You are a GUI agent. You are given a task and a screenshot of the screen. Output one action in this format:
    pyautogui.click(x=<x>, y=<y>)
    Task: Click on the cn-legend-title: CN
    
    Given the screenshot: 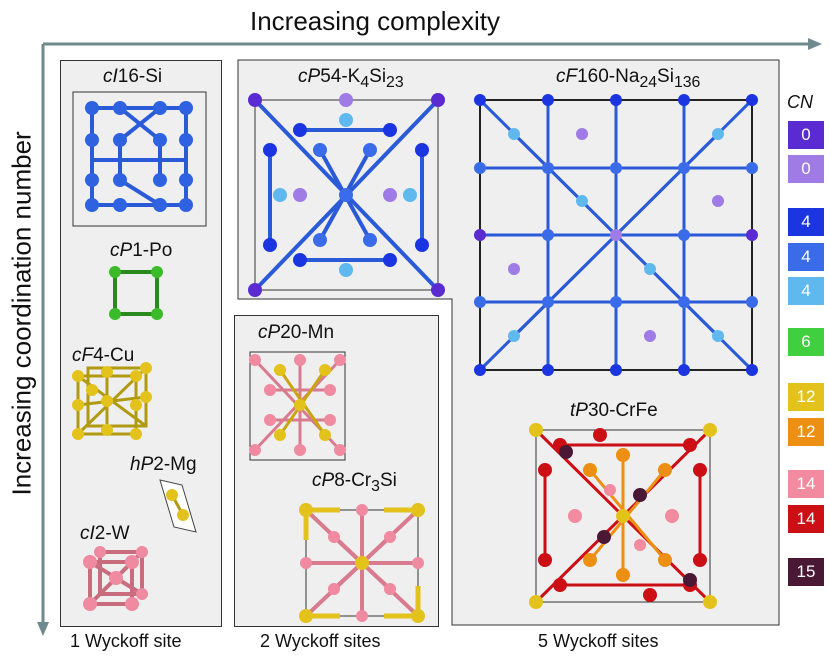 What is the action you would take?
    pyautogui.click(x=800, y=102)
    